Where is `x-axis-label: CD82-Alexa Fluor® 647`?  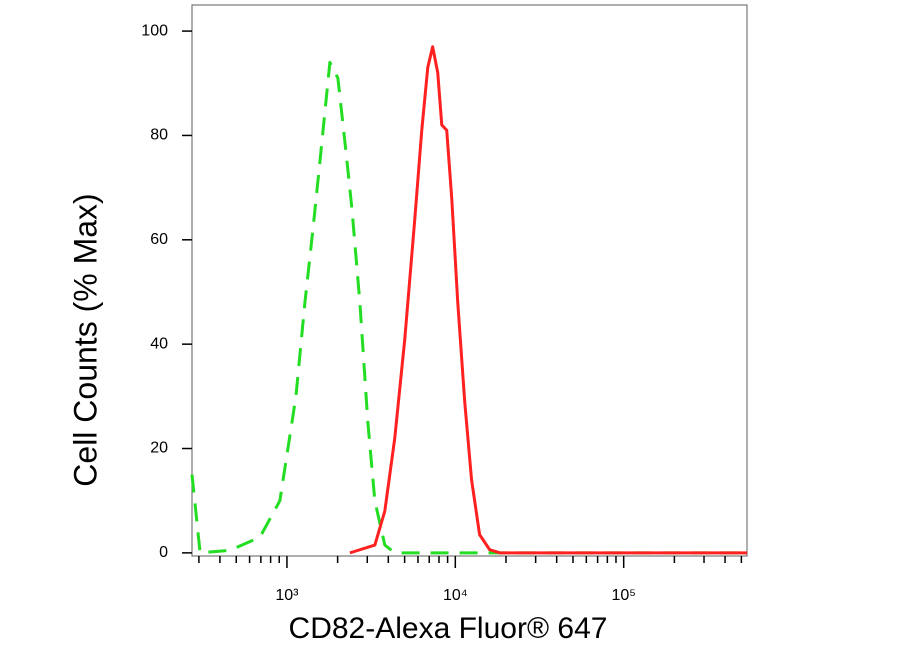 x-axis-label: CD82-Alexa Fluor® 647 is located at coordinates (448, 628).